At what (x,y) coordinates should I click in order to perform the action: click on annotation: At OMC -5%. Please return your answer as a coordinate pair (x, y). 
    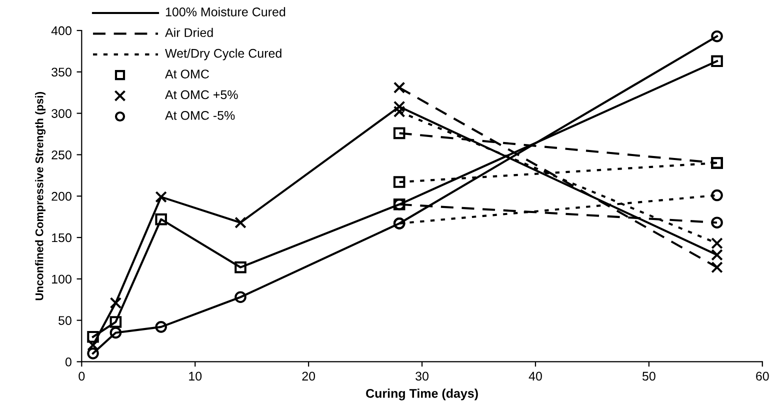
    Looking at the image, I should click on (200, 115).